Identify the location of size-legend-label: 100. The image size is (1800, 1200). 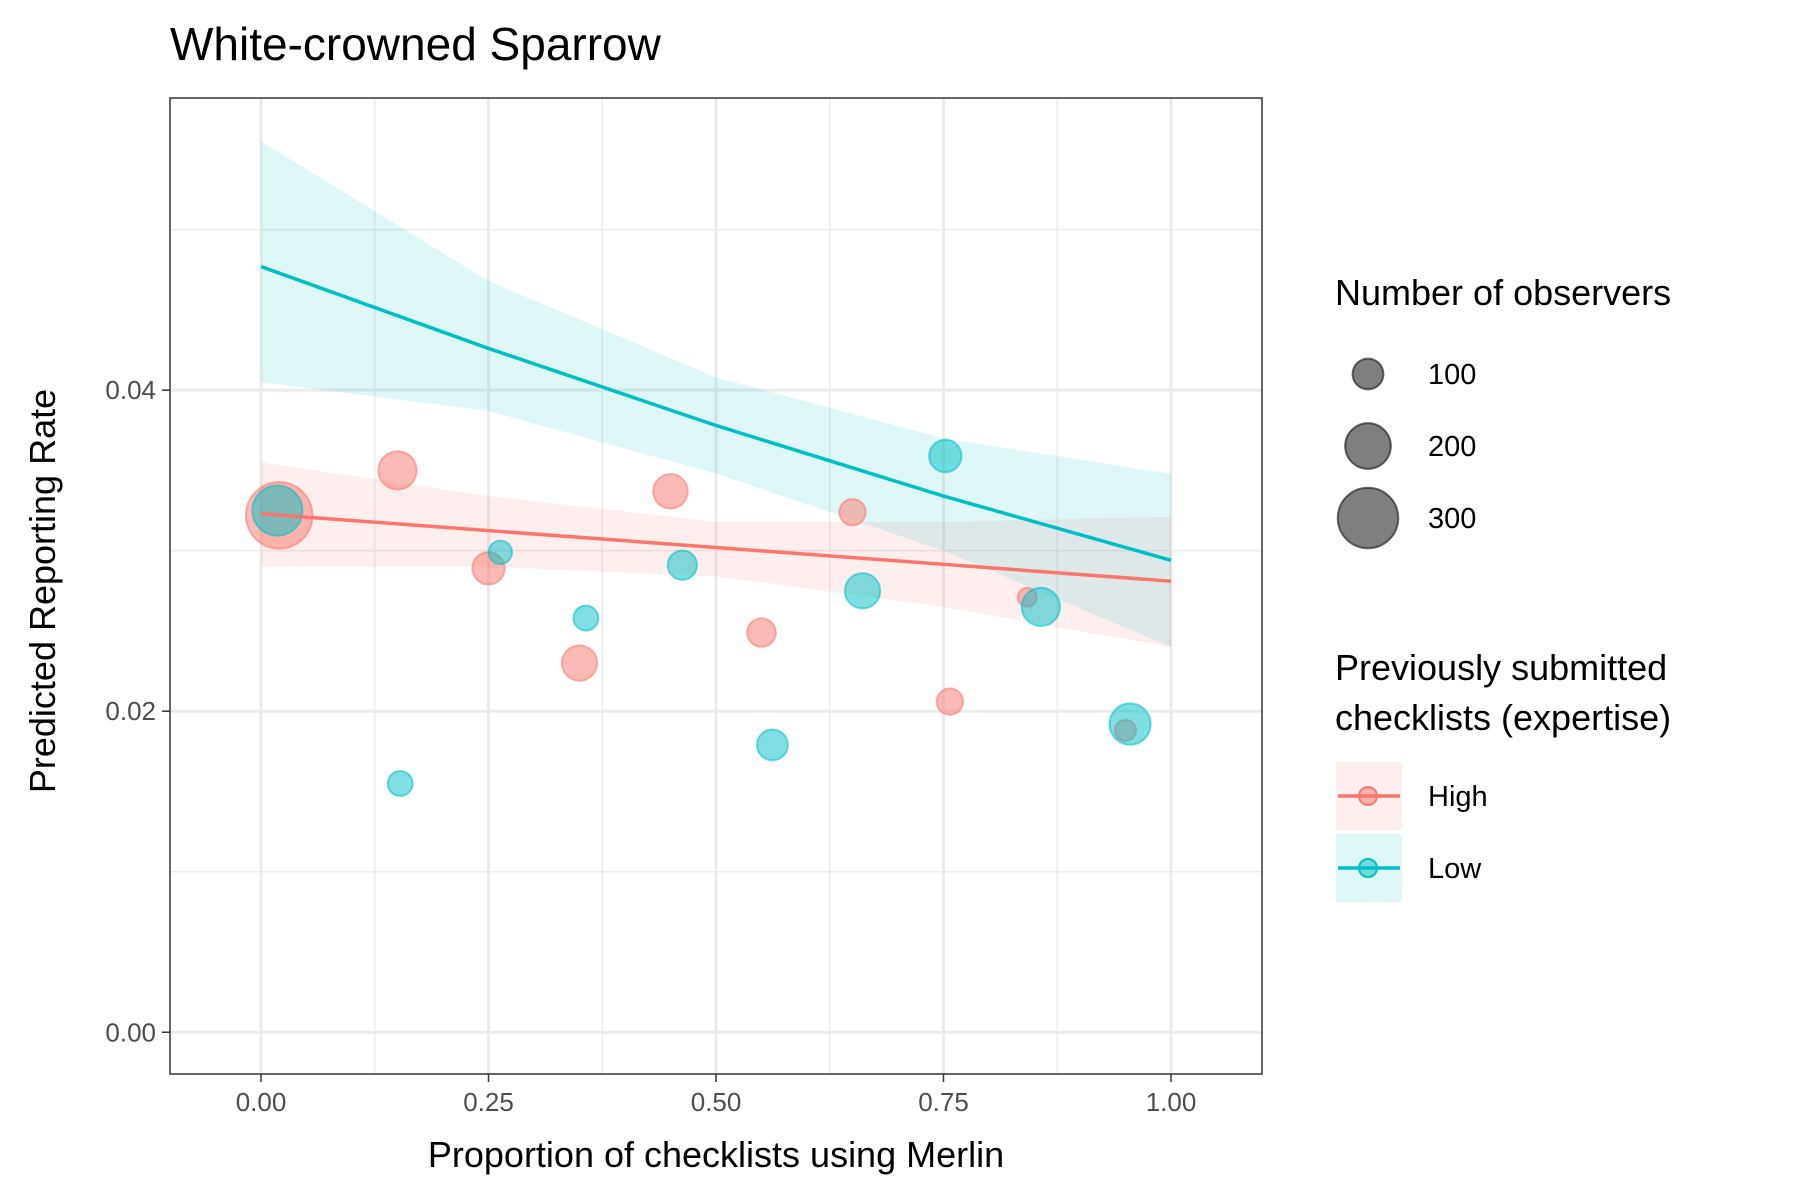
(1452, 375).